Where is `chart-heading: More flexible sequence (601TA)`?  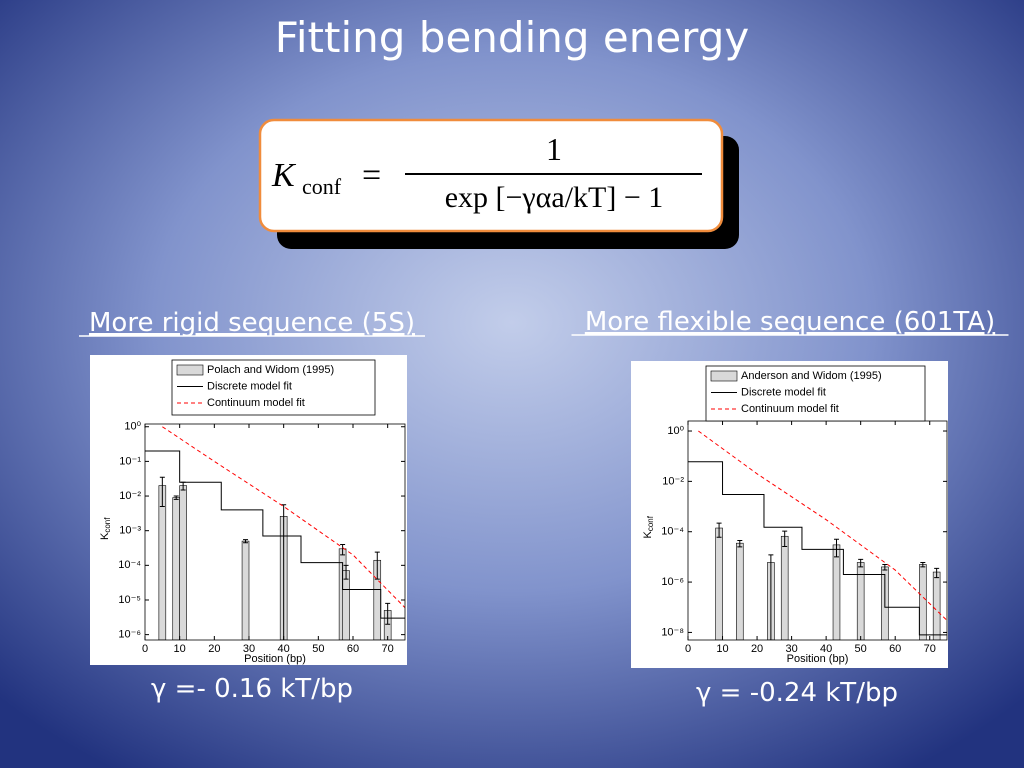 chart-heading: More flexible sequence (601TA) is located at coordinates (790, 322).